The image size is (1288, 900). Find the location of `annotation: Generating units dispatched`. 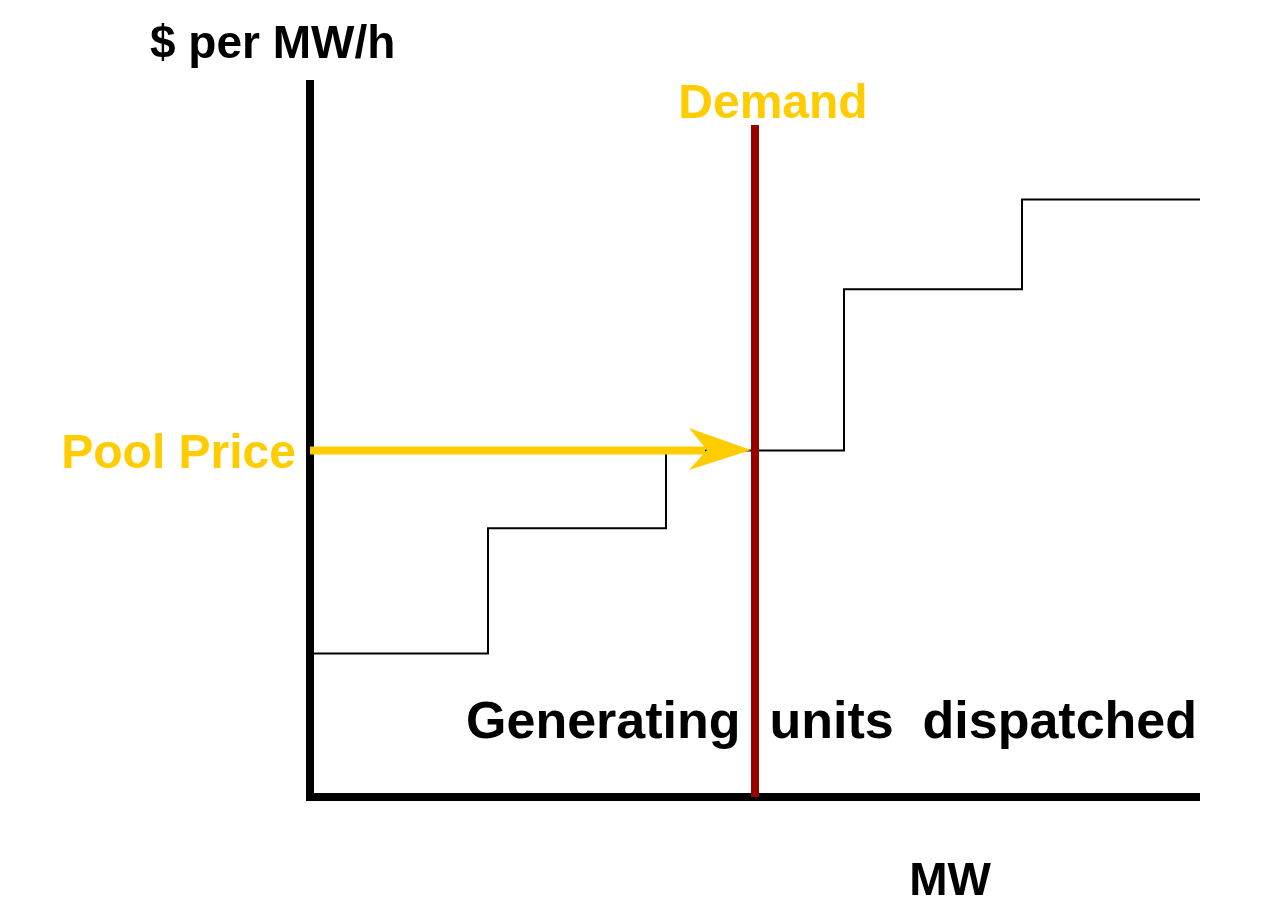

annotation: Generating units dispatched is located at coordinates (832, 720).